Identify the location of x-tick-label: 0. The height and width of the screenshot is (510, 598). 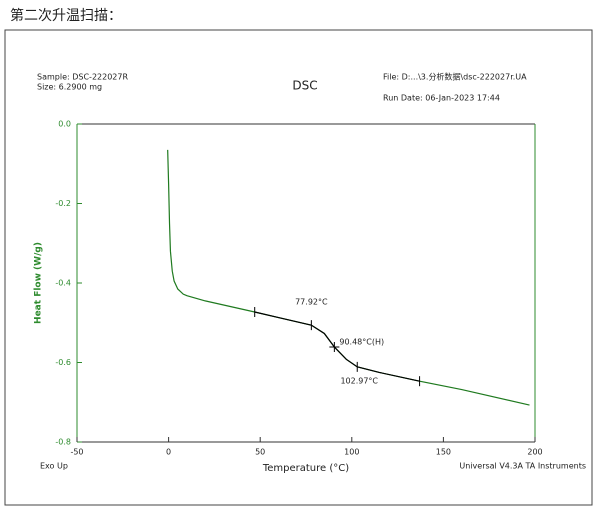
(168, 452).